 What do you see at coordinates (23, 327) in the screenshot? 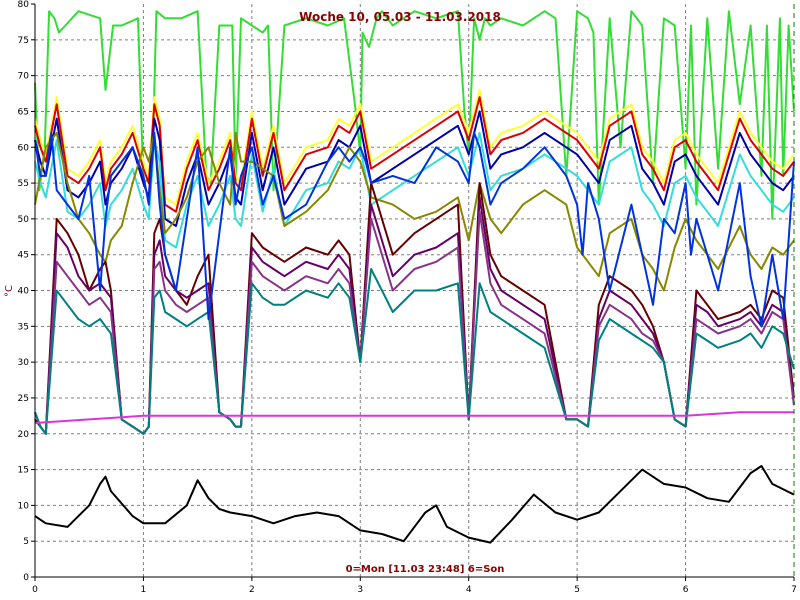
I see `y-tick-label: 35` at bounding box center [23, 327].